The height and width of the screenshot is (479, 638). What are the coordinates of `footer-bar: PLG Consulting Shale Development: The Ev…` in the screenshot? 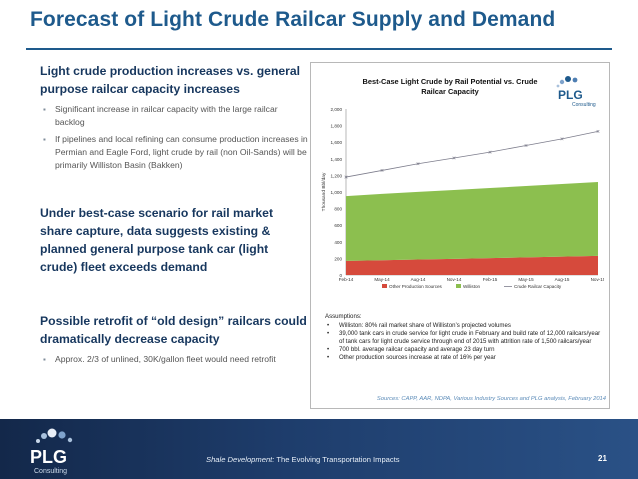 It's located at (319, 449).